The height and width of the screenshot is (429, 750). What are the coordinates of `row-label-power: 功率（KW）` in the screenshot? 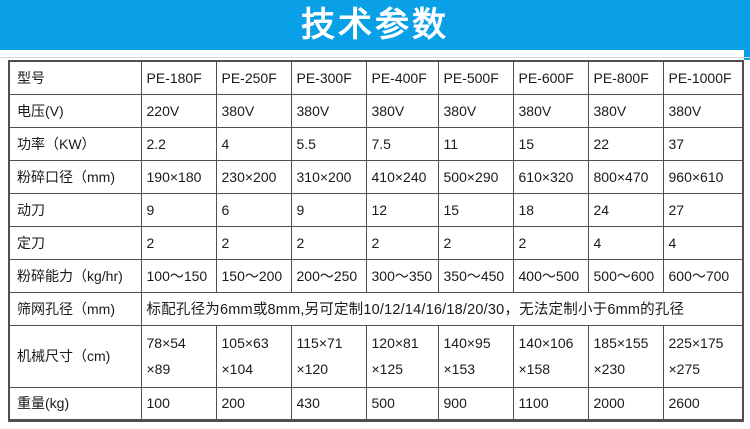 It's located at (75, 143).